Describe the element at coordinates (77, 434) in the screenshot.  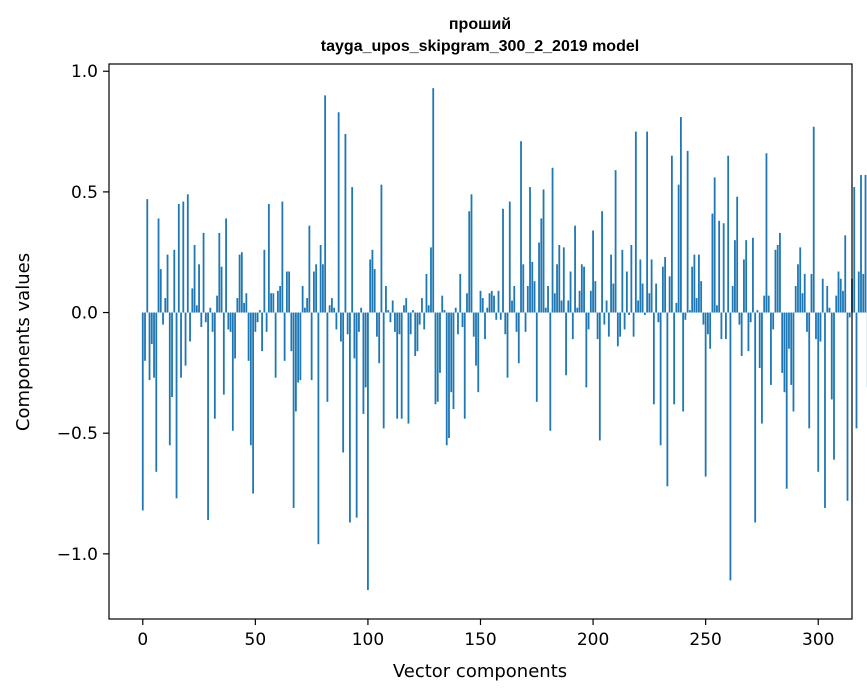
I see `y-tick-label: −0.5` at that location.